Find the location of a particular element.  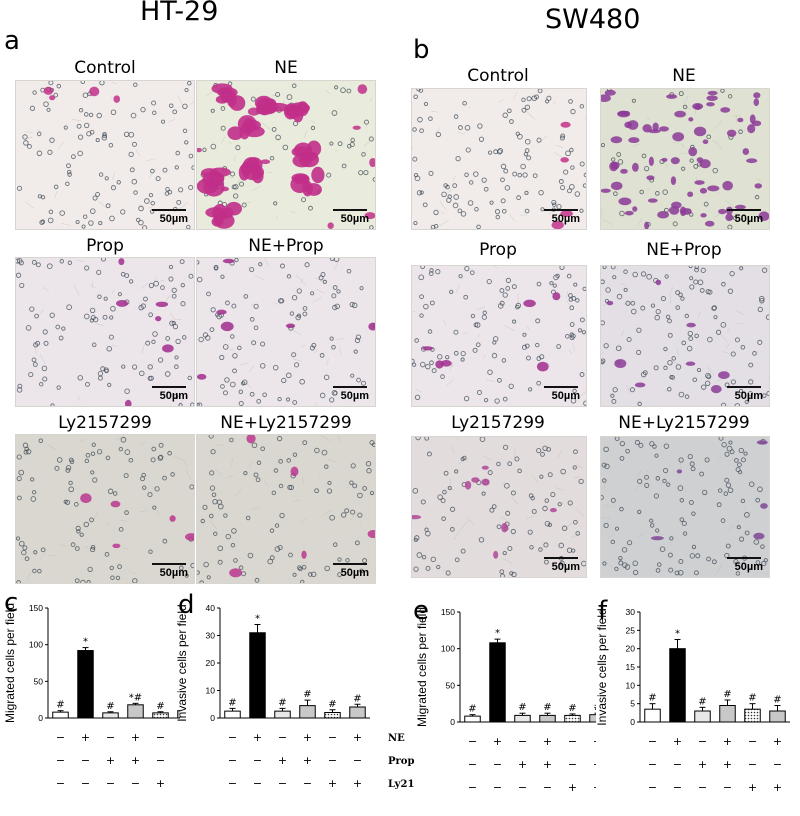

micrograph-sw480-ly: 50µm is located at coordinates (499, 507).